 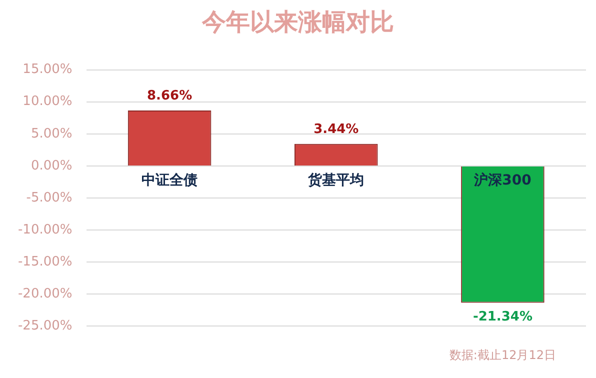 What do you see at coordinates (335, 180) in the screenshot?
I see `x-tick-label: 货基平均` at bounding box center [335, 180].